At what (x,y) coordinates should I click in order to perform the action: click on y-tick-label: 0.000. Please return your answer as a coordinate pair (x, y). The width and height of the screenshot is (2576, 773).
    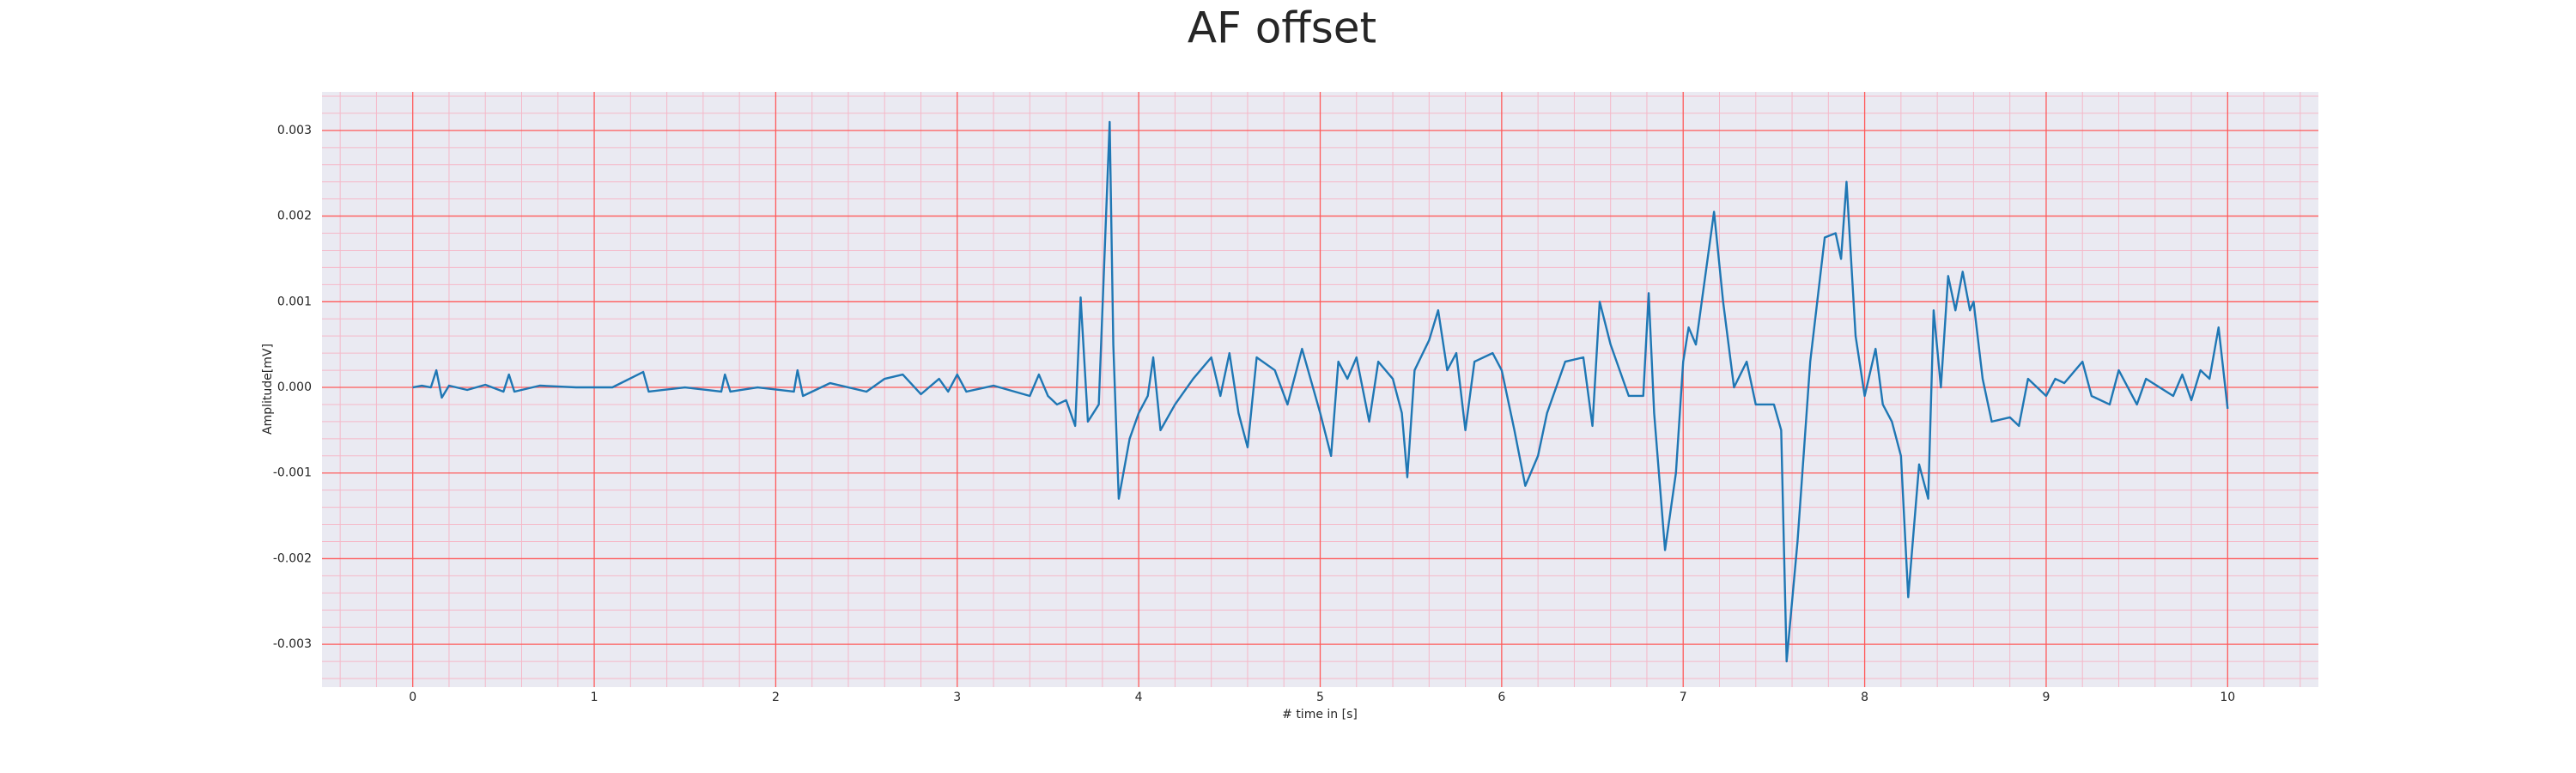
    Looking at the image, I should click on (294, 387).